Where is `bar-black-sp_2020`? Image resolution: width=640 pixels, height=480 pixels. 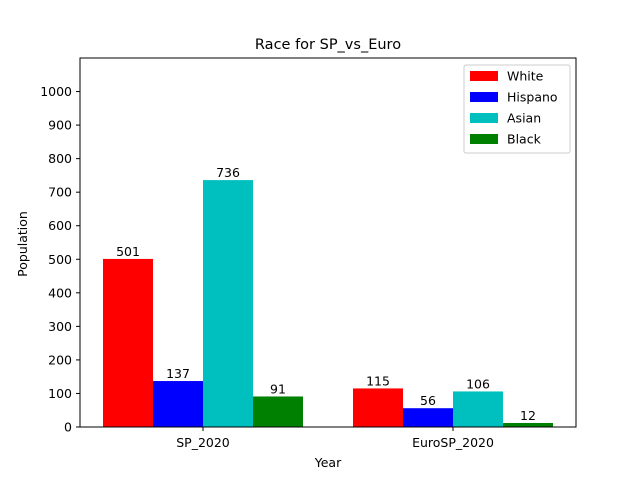 bar-black-sp_2020 is located at coordinates (278, 411).